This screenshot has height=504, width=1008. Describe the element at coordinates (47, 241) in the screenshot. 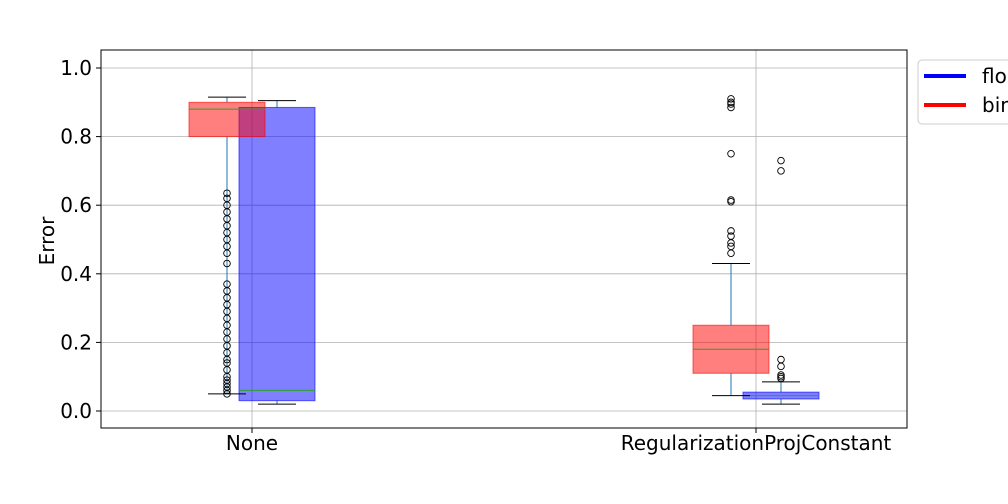

I see `y-axis-label: Error` at that location.